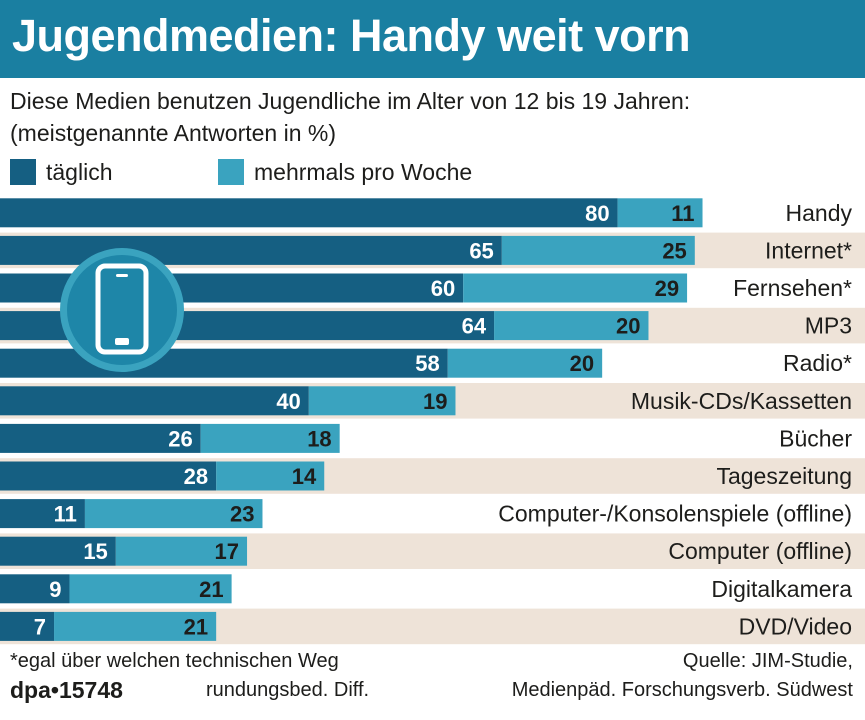 Image resolution: width=865 pixels, height=720 pixels. I want to click on rounding-note: rundungsbed. Diff., so click(288, 690).